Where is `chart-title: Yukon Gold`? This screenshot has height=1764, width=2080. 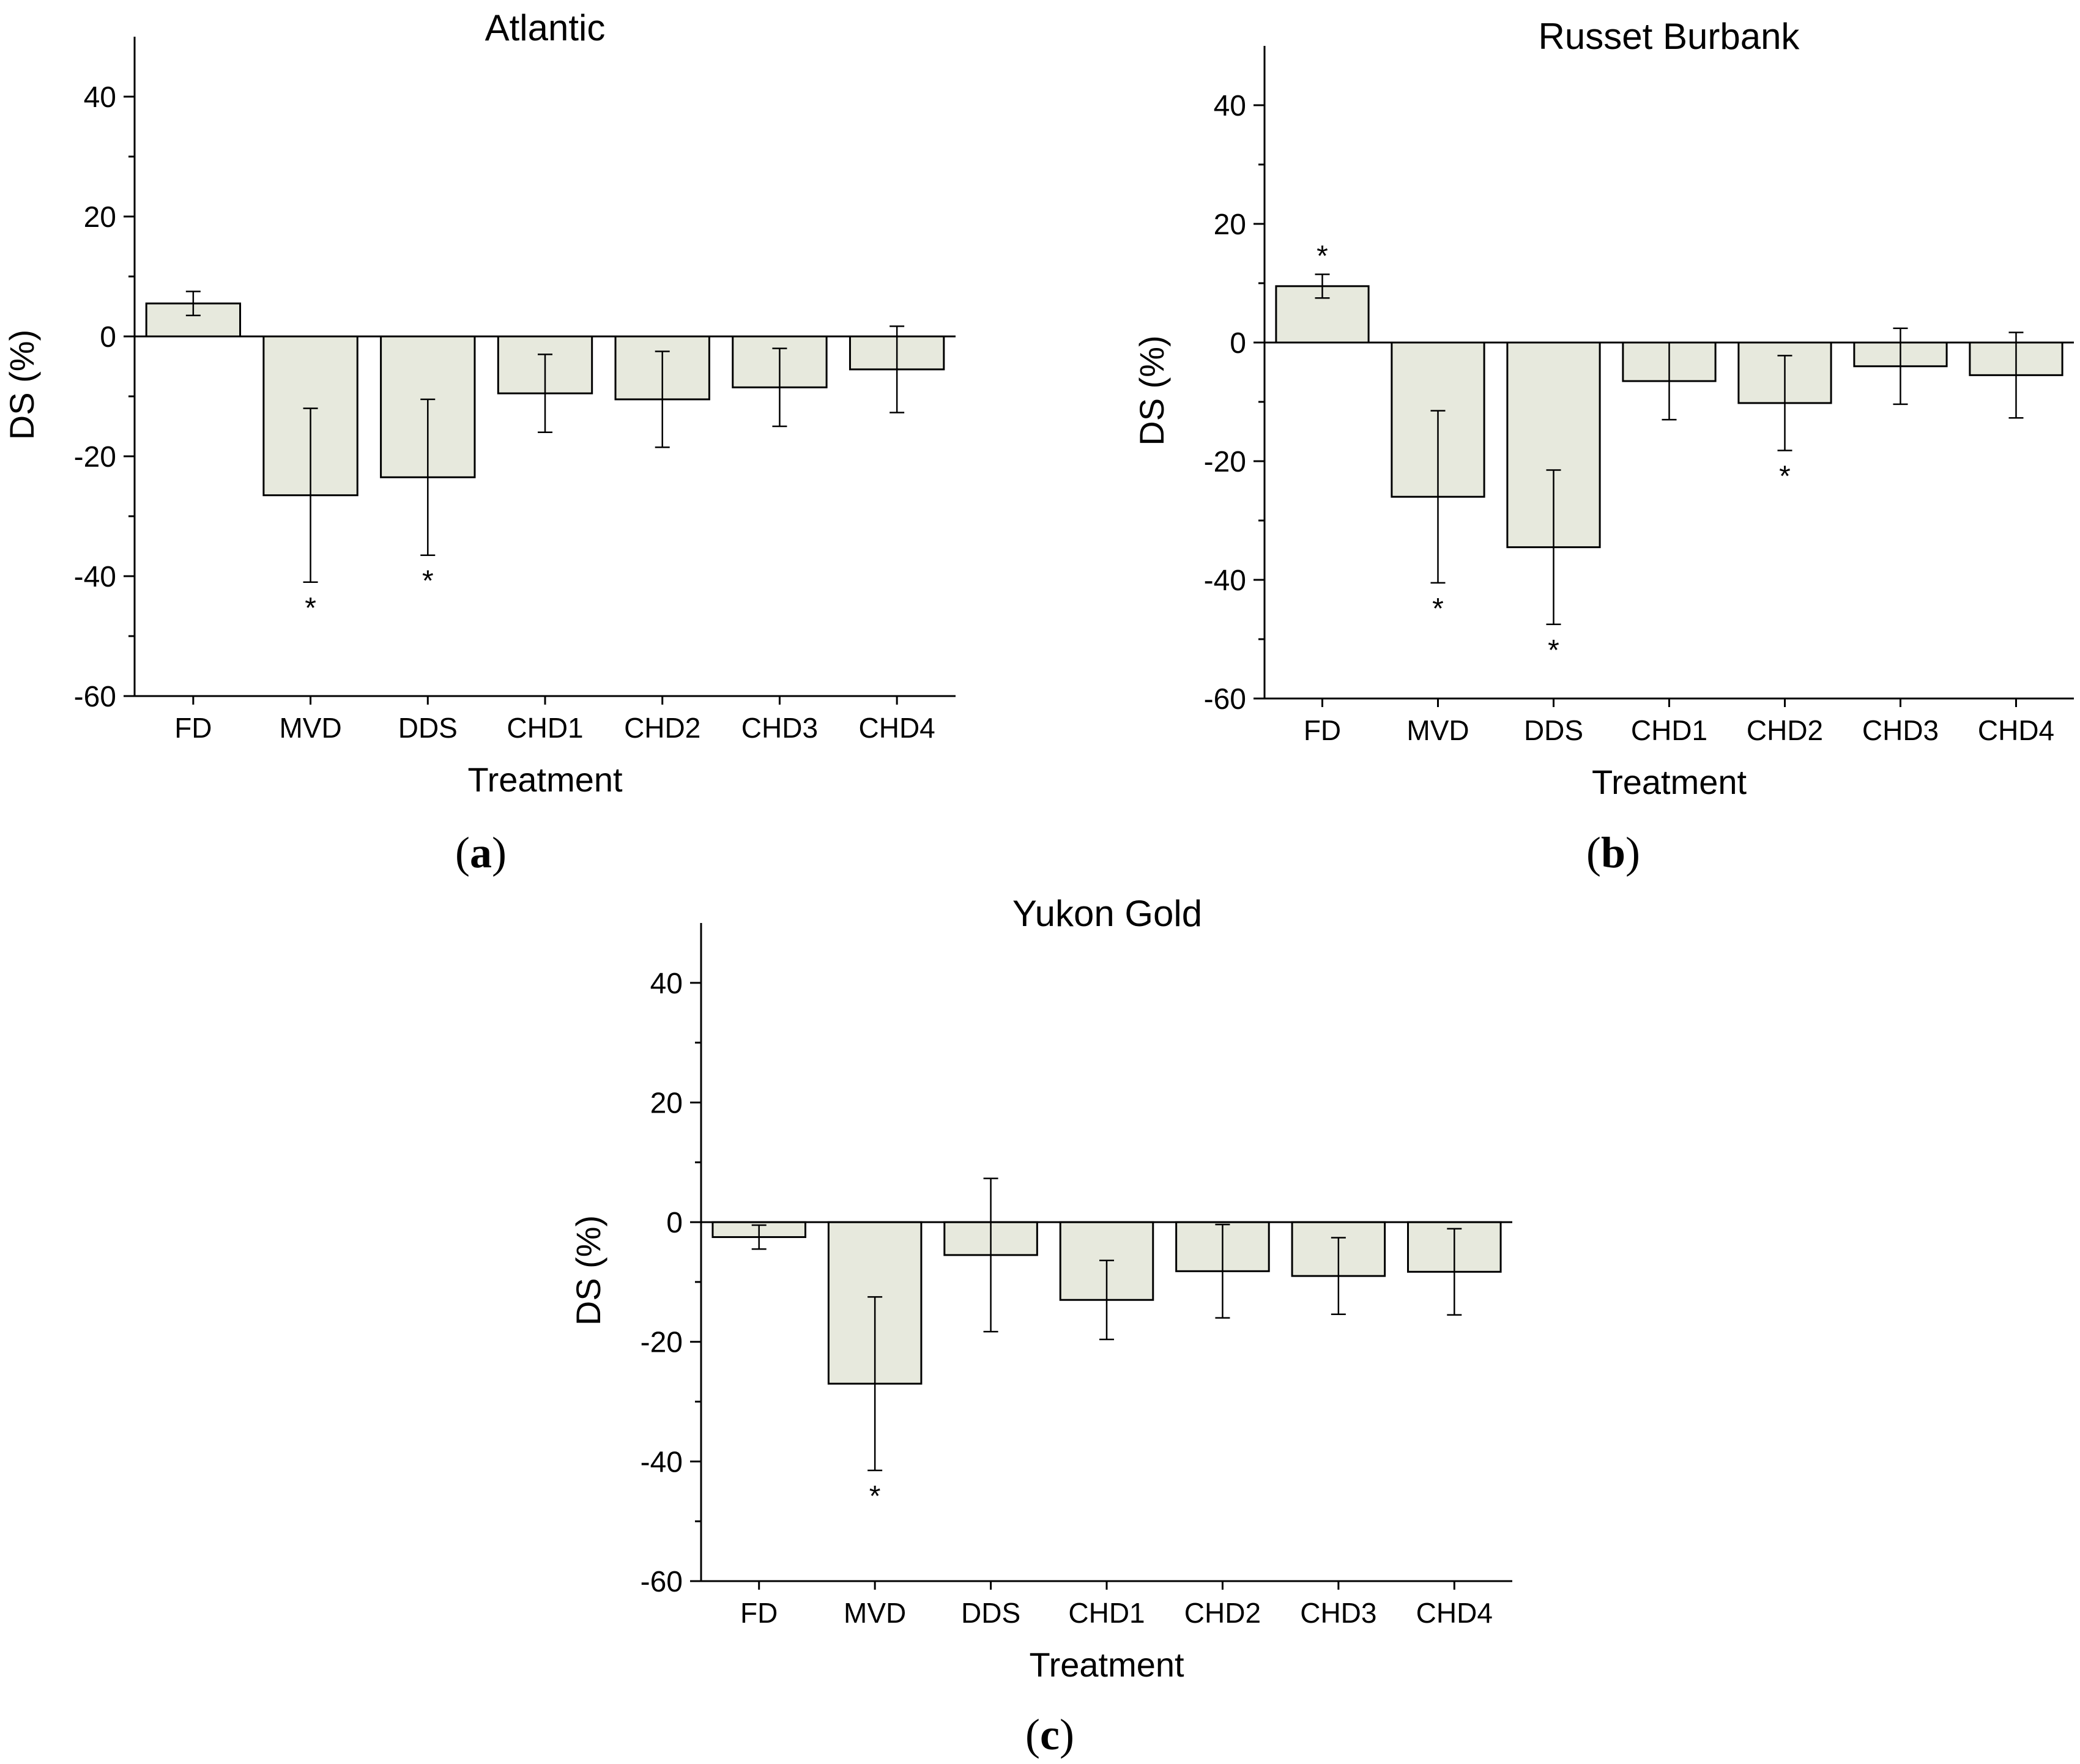
chart-title: Yukon Gold is located at coordinates (1107, 913).